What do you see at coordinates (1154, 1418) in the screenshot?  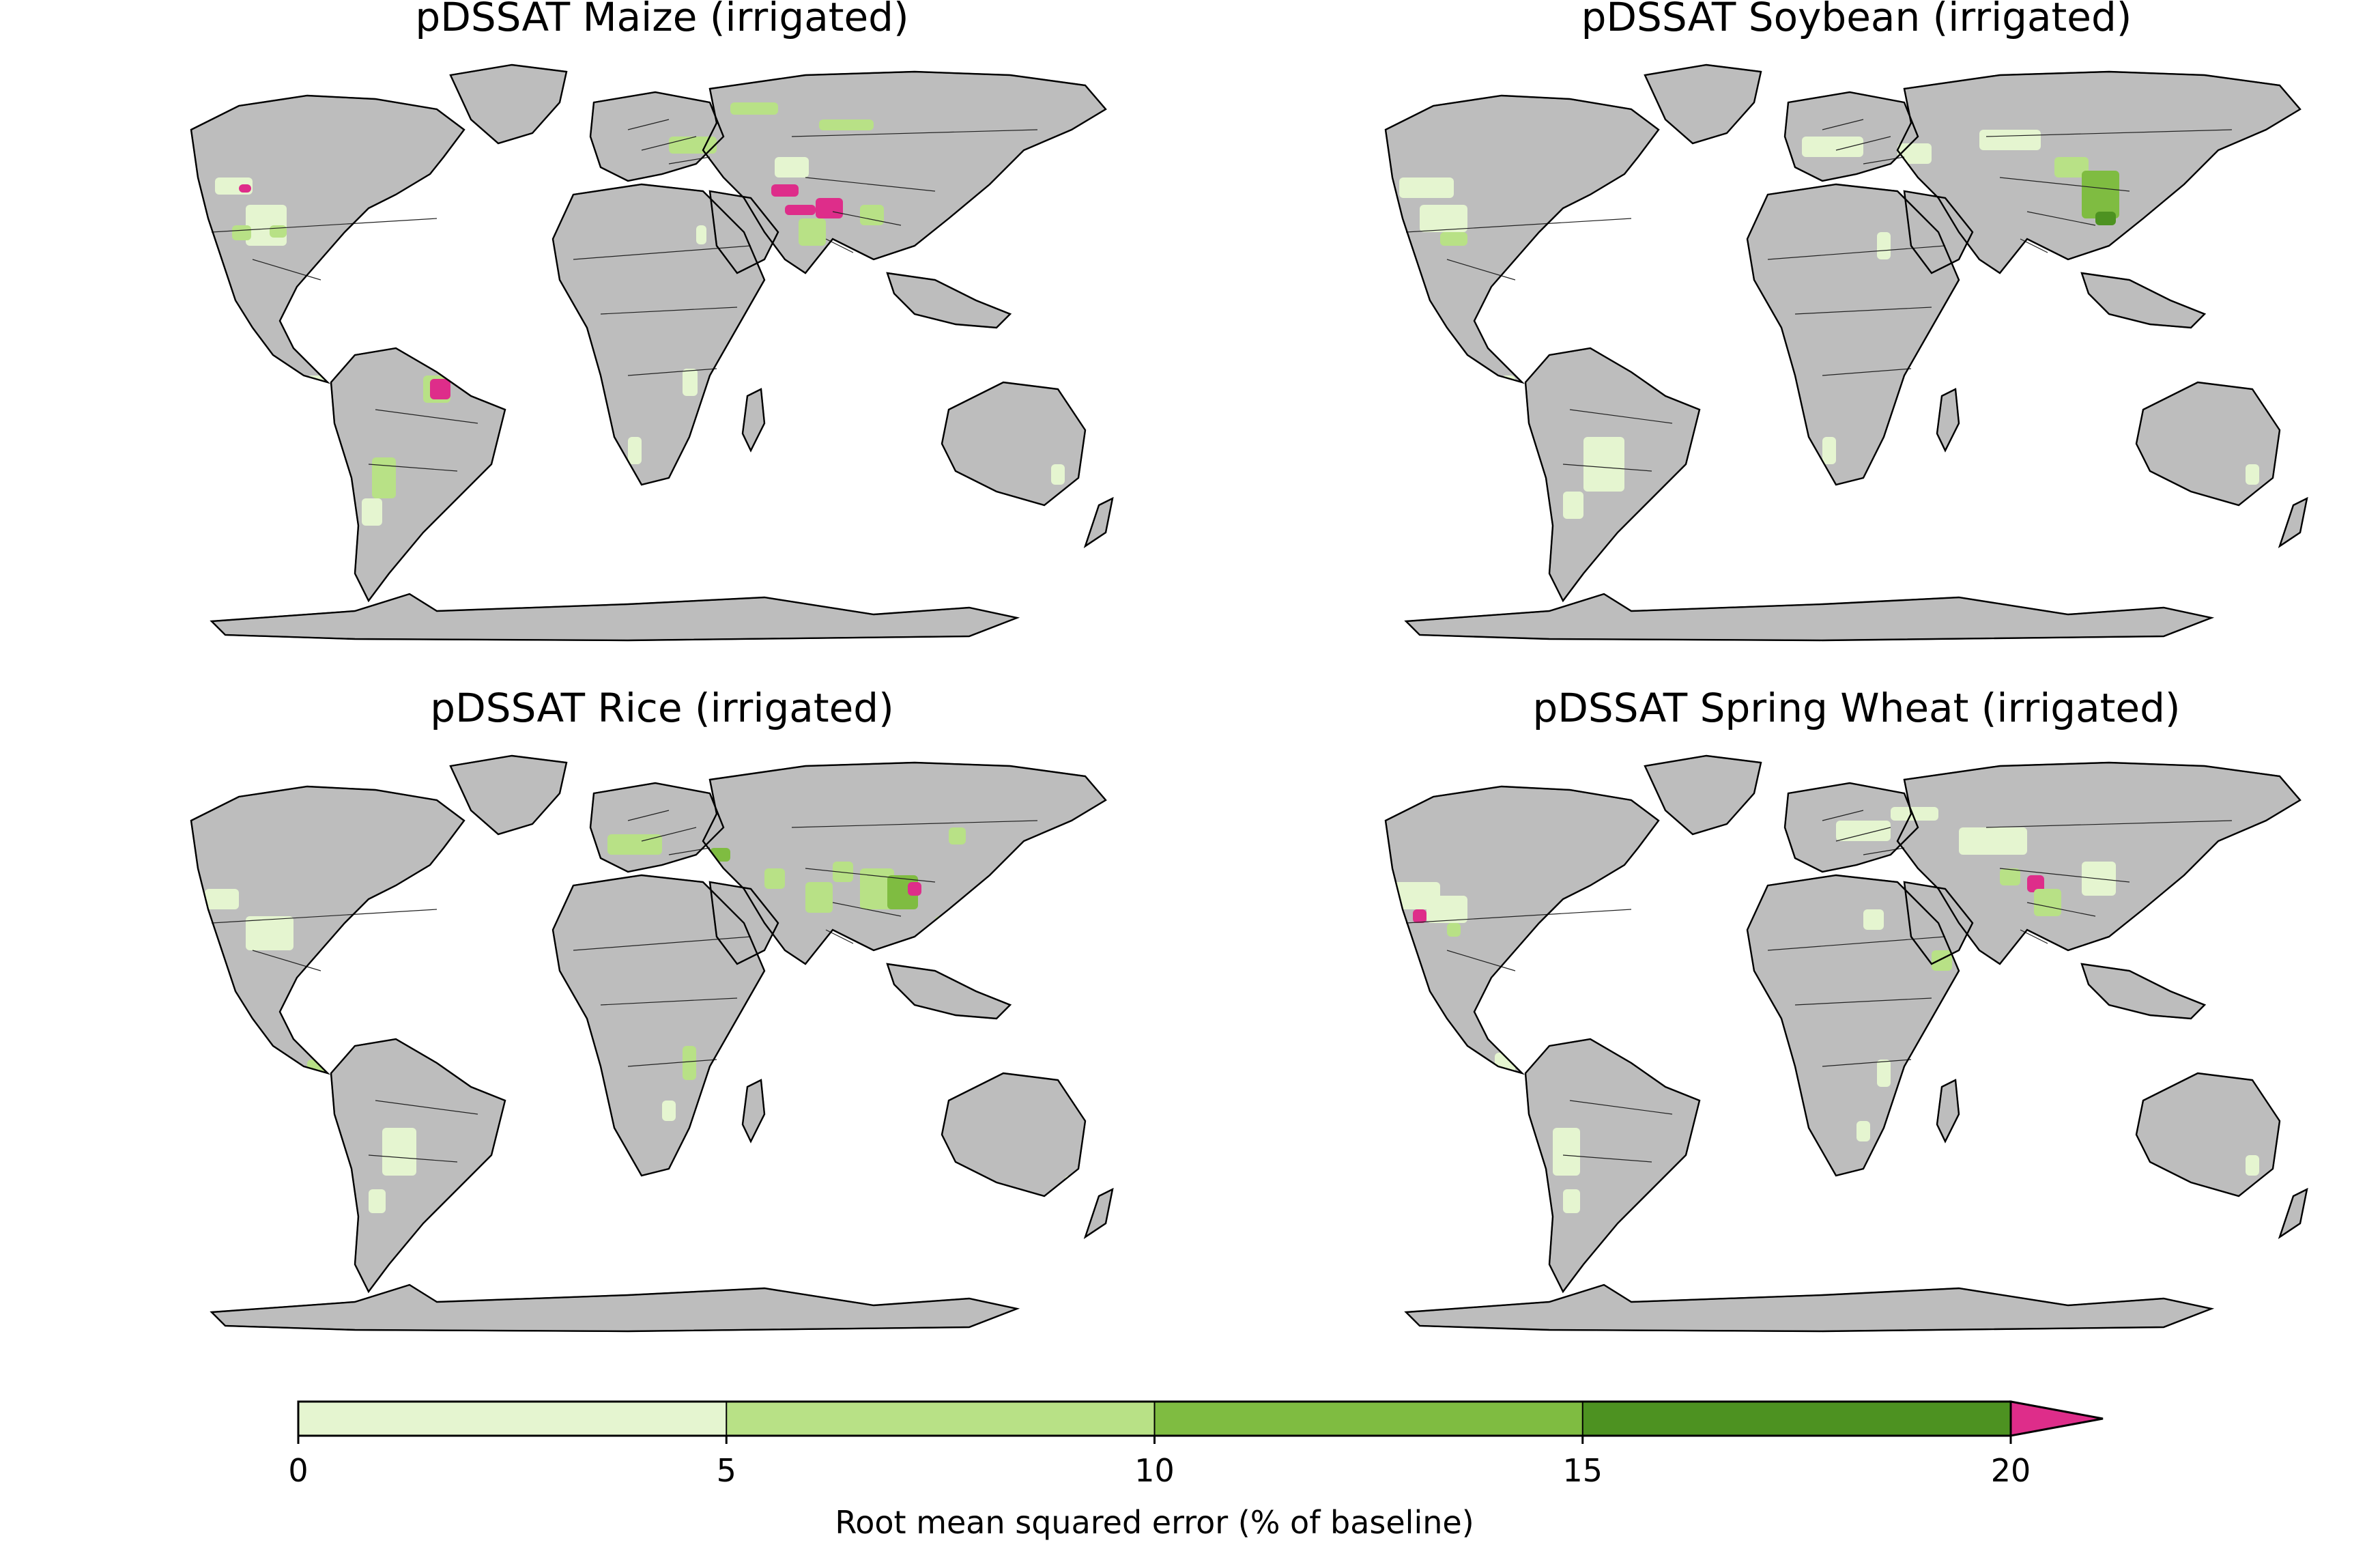 I see `colorbar-frame` at bounding box center [1154, 1418].